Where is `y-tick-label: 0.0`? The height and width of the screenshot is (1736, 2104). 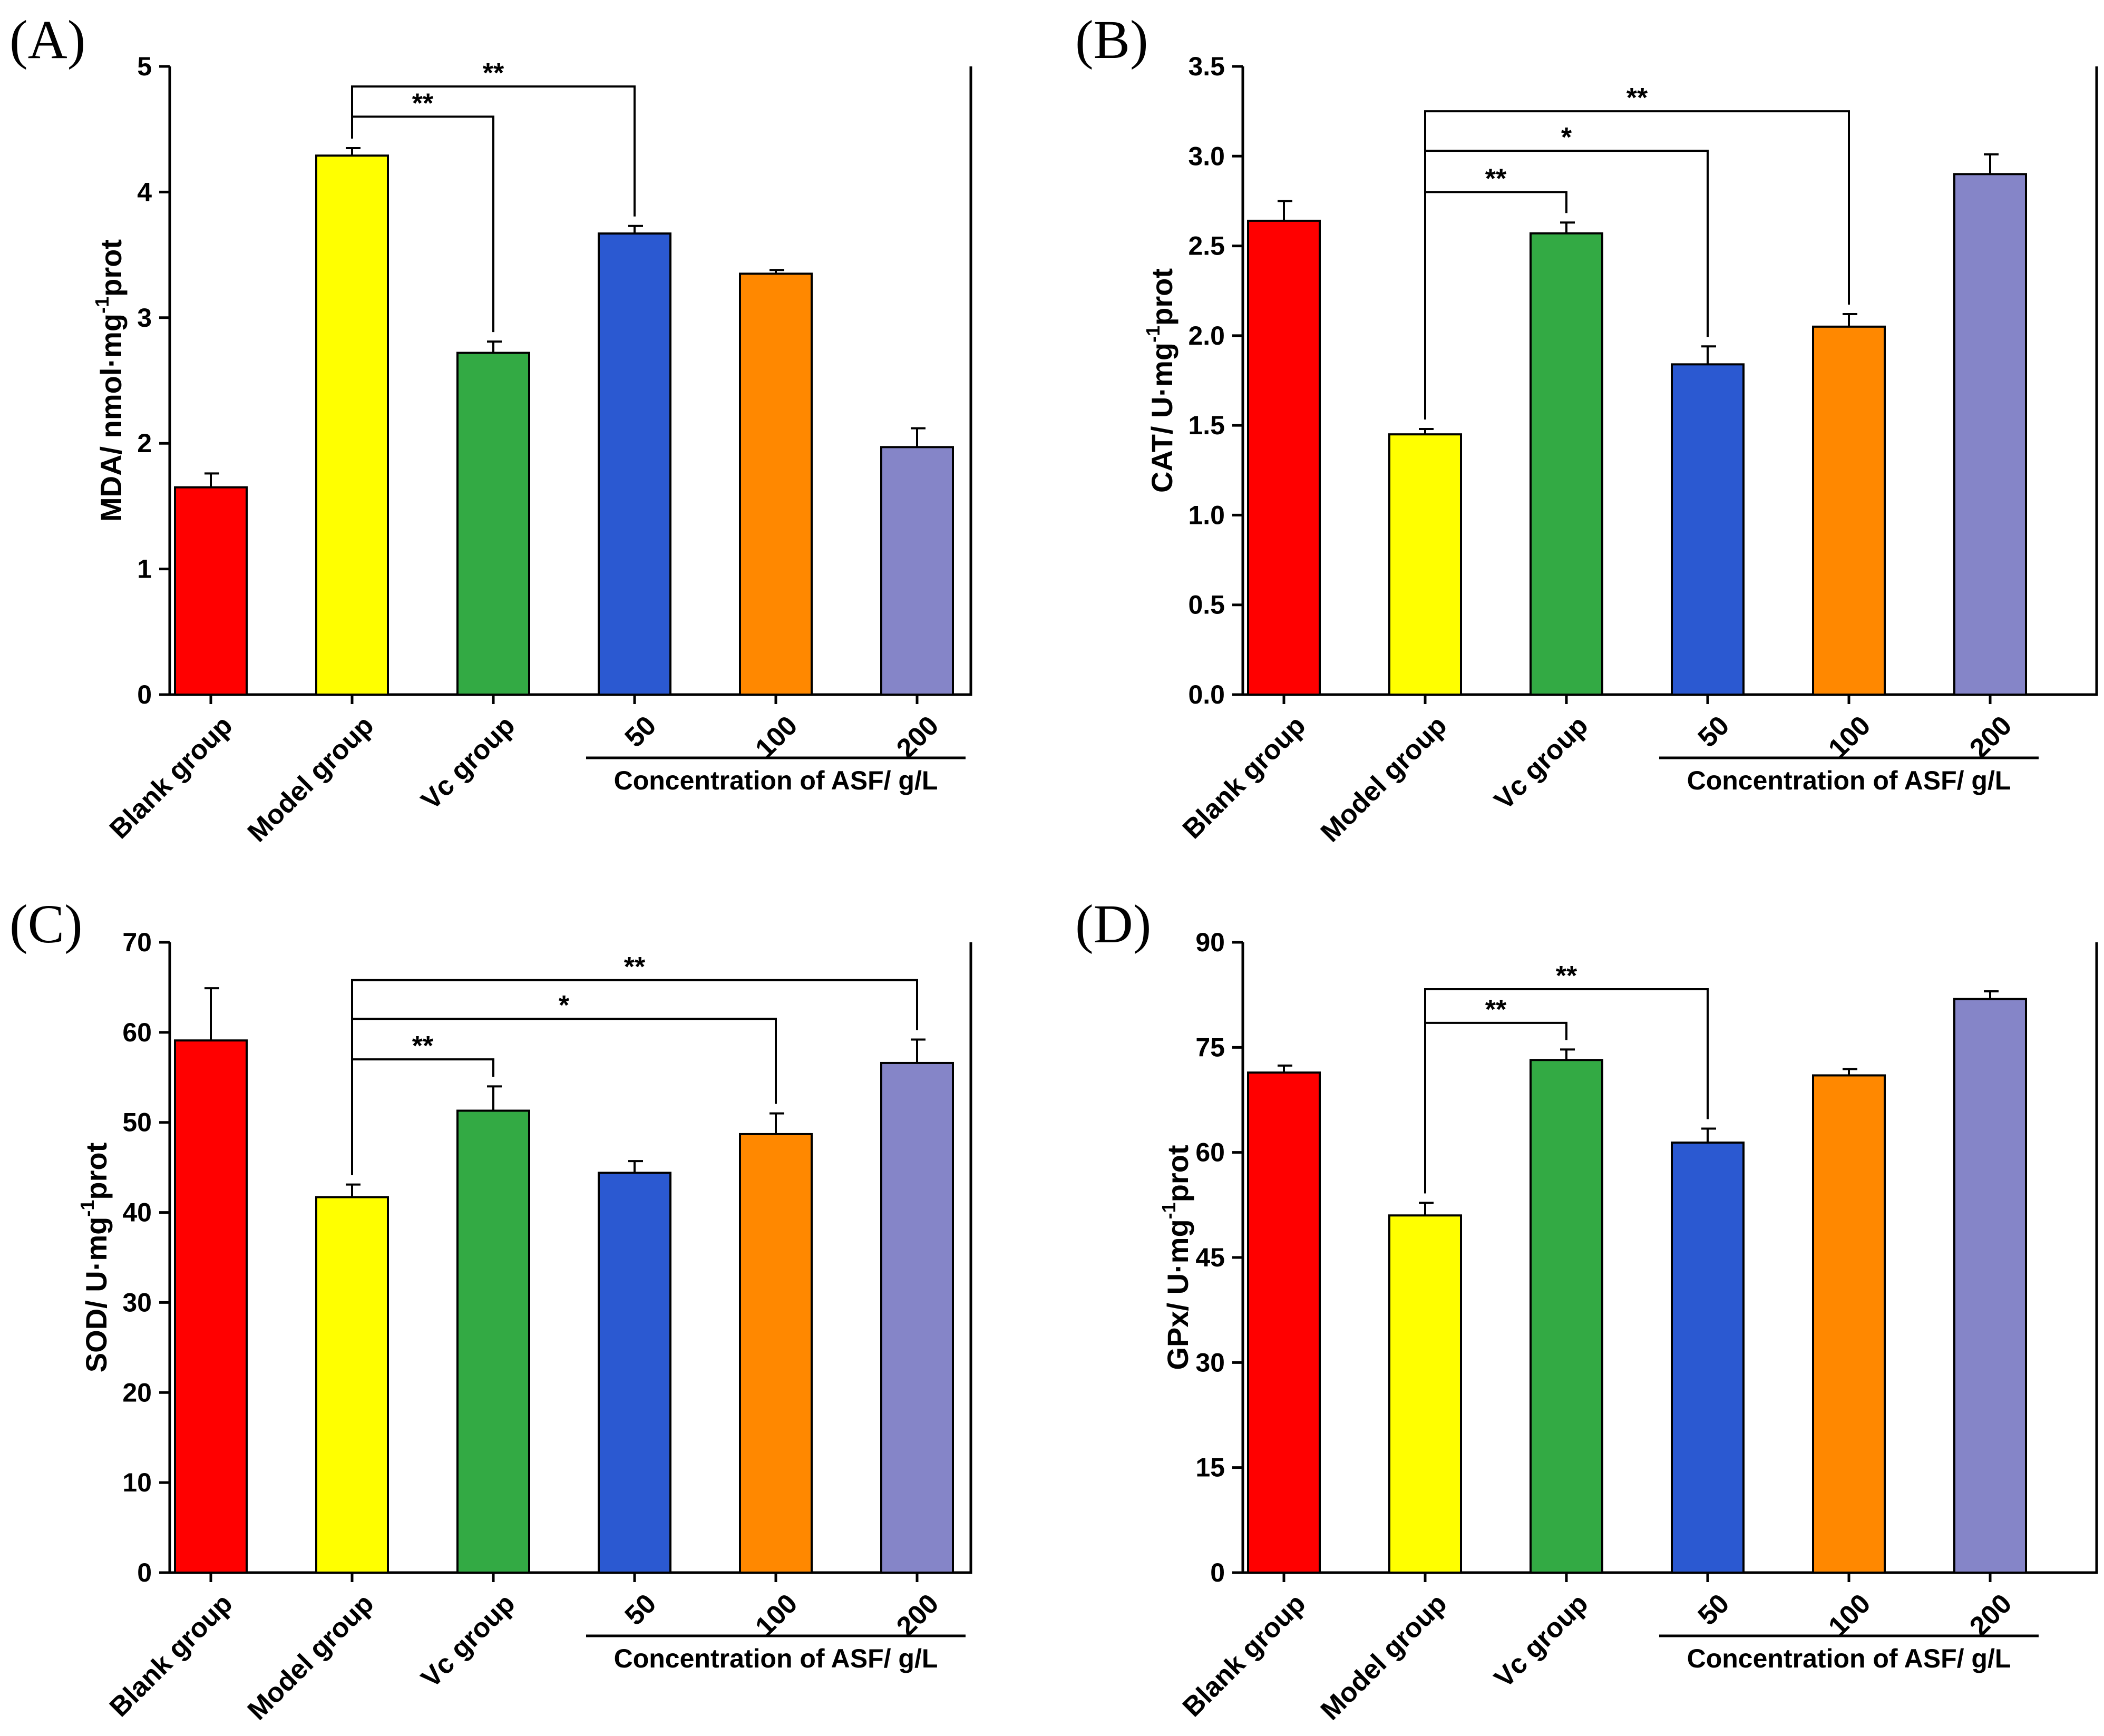
y-tick-label: 0.0 is located at coordinates (1206, 694).